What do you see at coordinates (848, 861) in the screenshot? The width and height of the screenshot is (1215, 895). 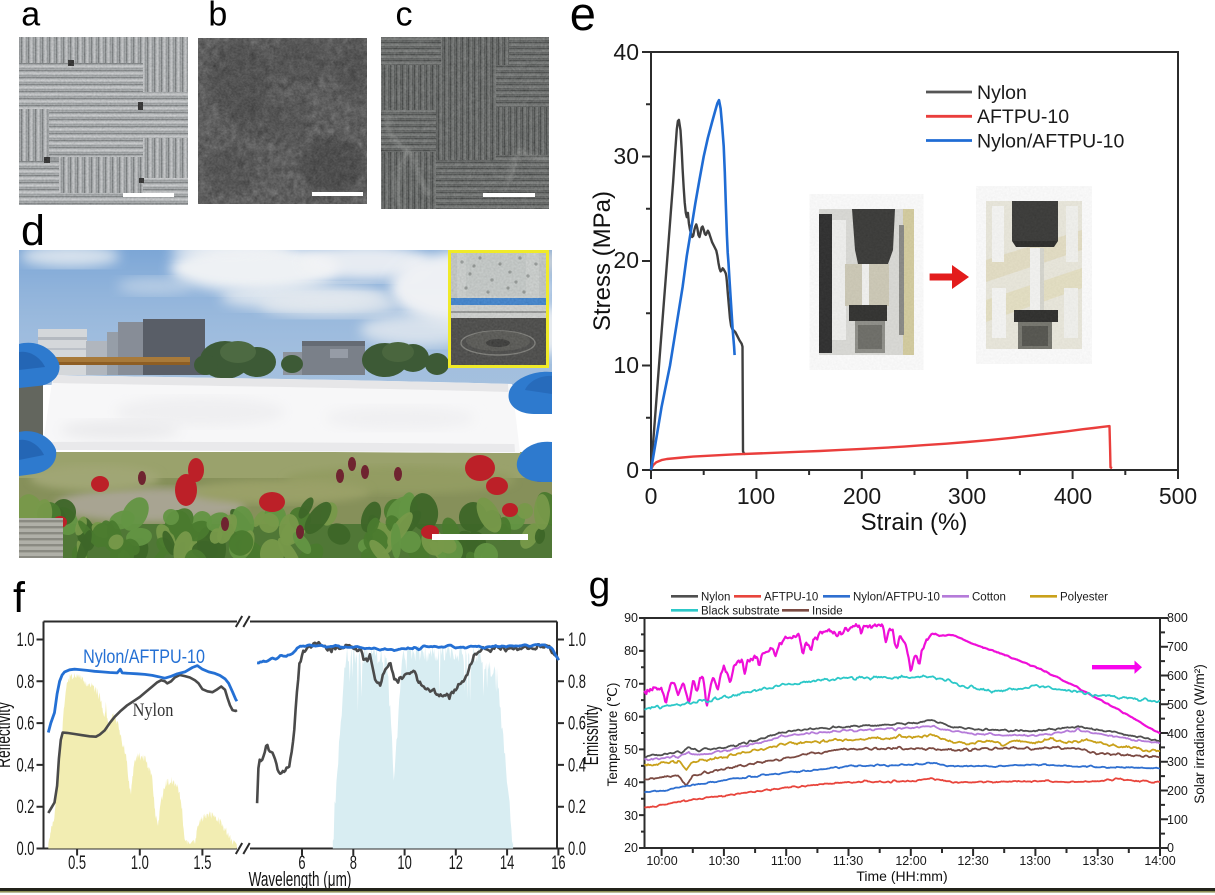 I see `svg-text: 11:30` at bounding box center [848, 861].